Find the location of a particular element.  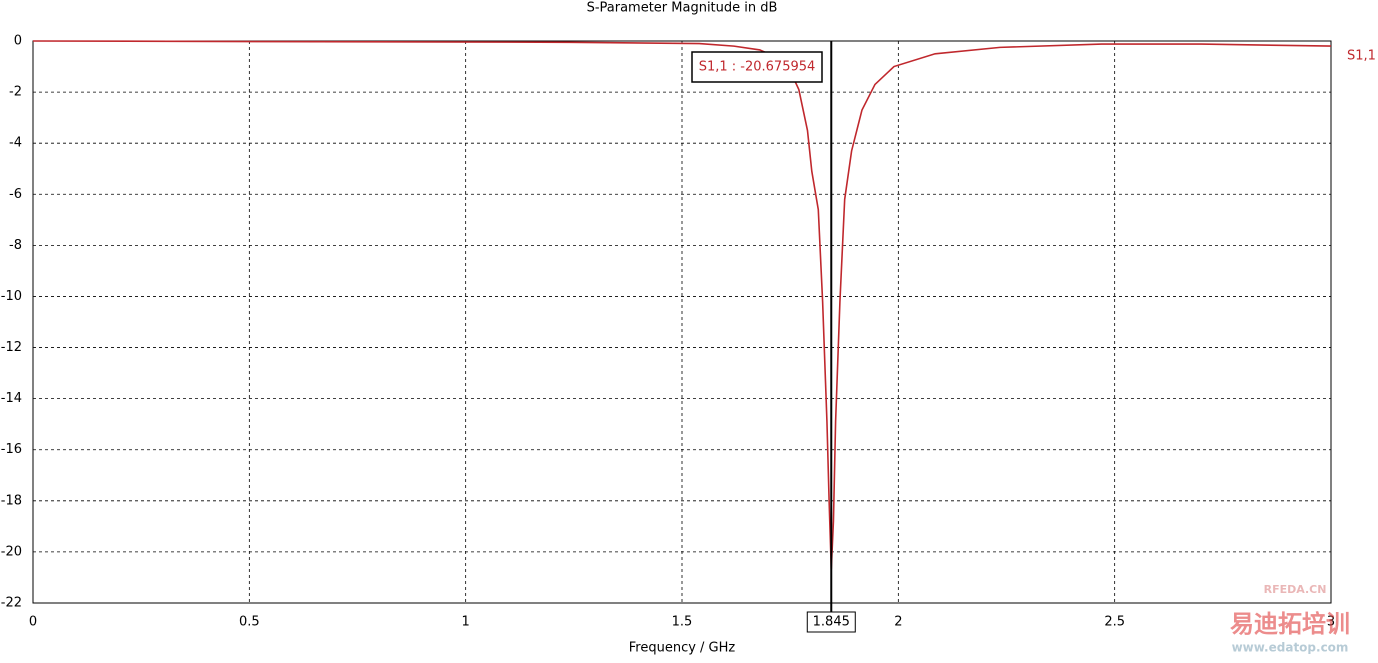

x-tick-label: 1.5 is located at coordinates (682, 622).